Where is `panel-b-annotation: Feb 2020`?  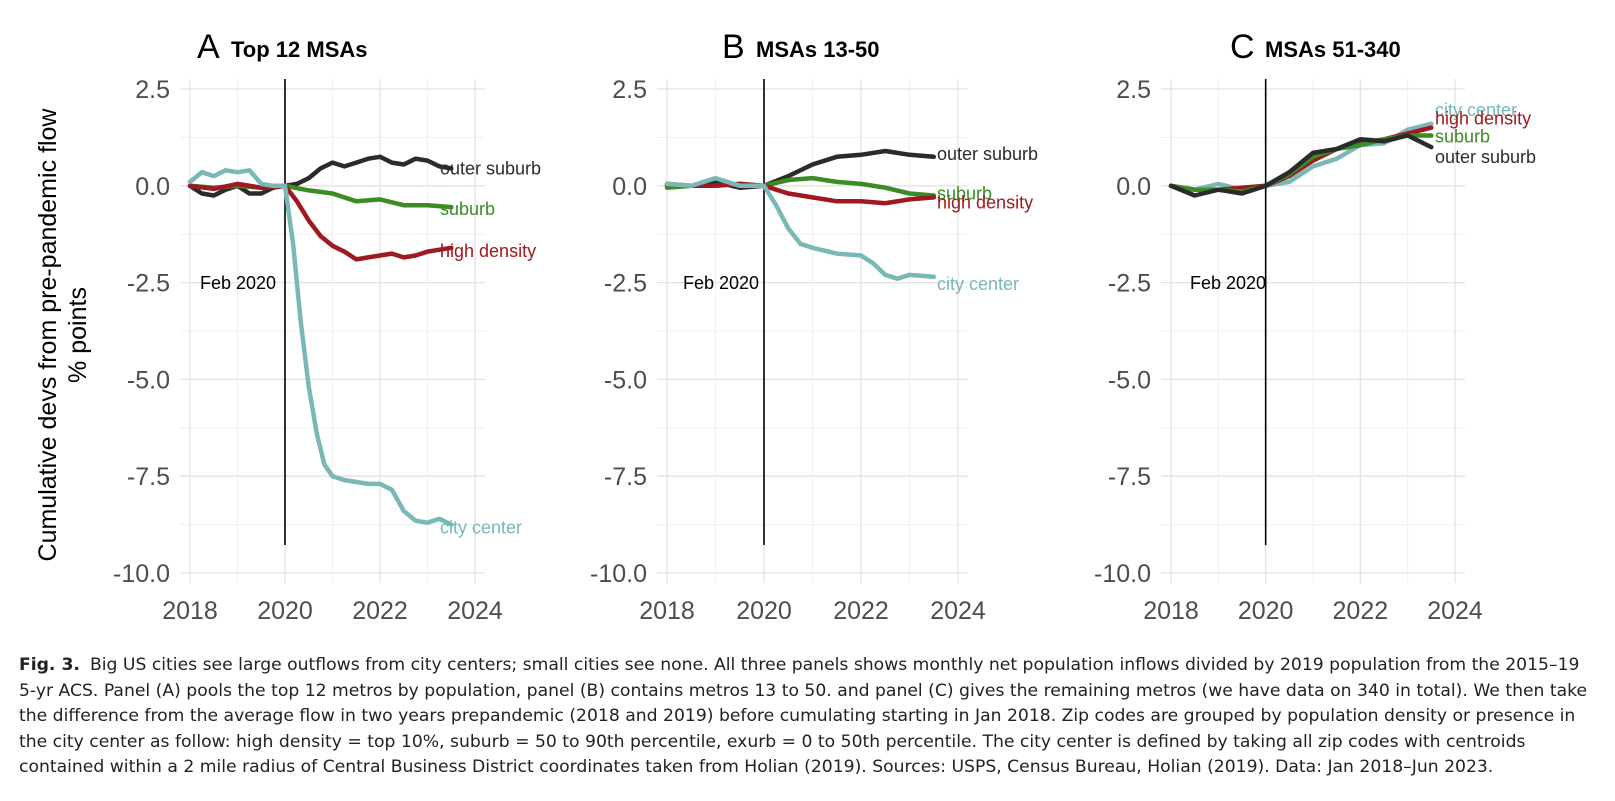 panel-b-annotation: Feb 2020 is located at coordinates (721, 283).